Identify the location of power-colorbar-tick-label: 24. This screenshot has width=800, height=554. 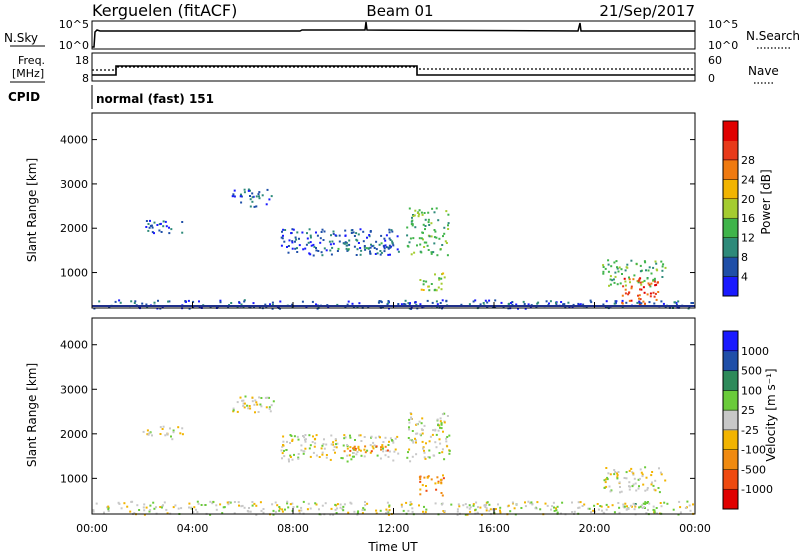
(748, 179).